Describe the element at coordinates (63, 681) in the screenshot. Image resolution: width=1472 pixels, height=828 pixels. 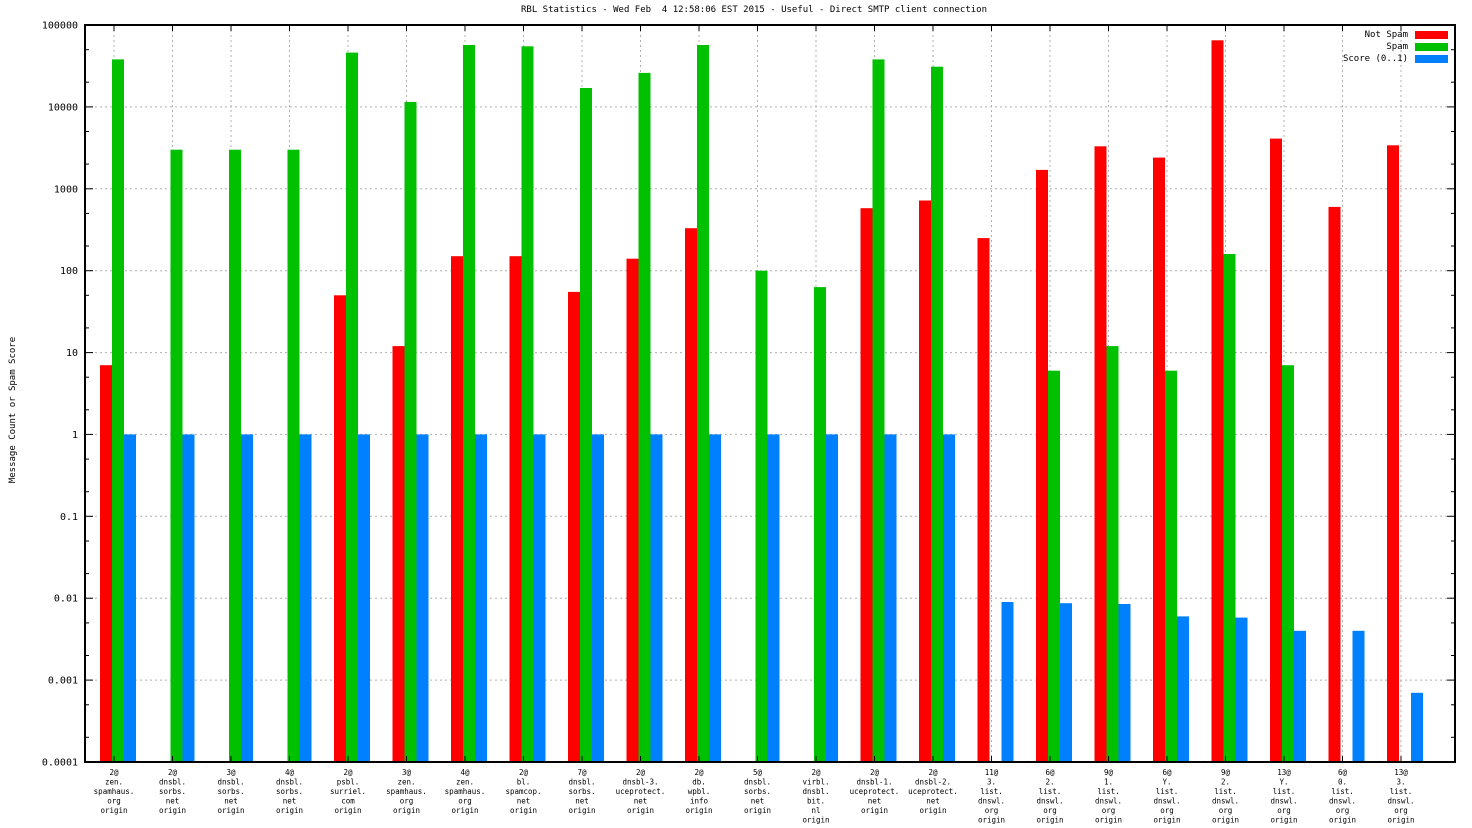
I see `y-tick-label-0.001: 0.001` at that location.